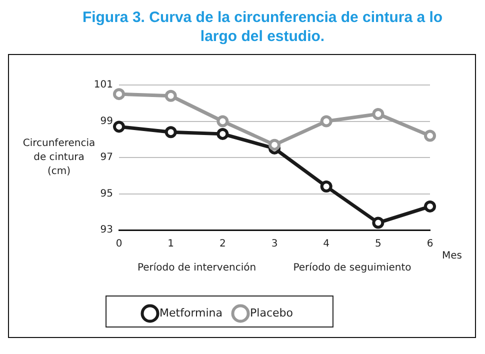 This screenshot has width=485, height=354. I want to click on x-tick-label: 6, so click(430, 244).